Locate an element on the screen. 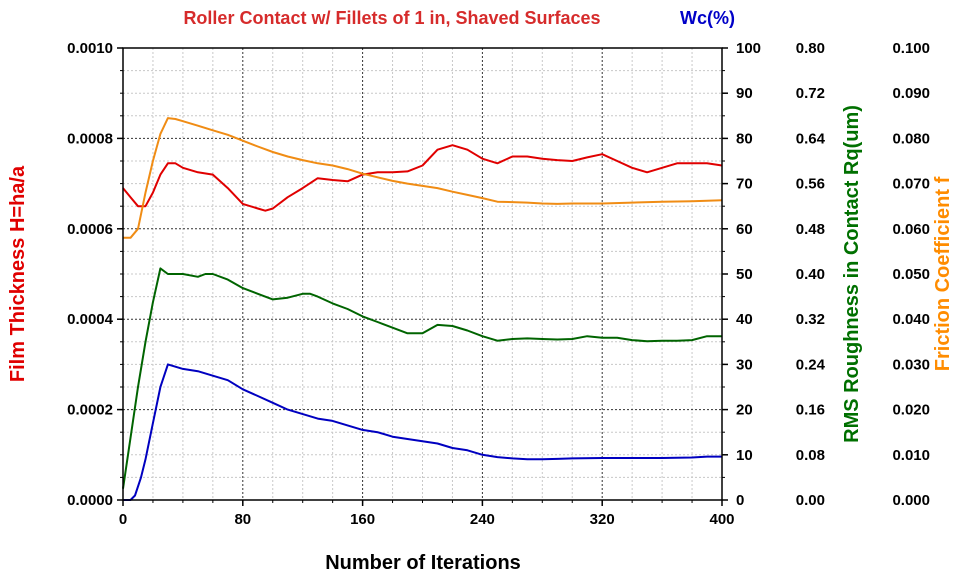  friction-tick-label: 0.000 is located at coordinates (911, 500).